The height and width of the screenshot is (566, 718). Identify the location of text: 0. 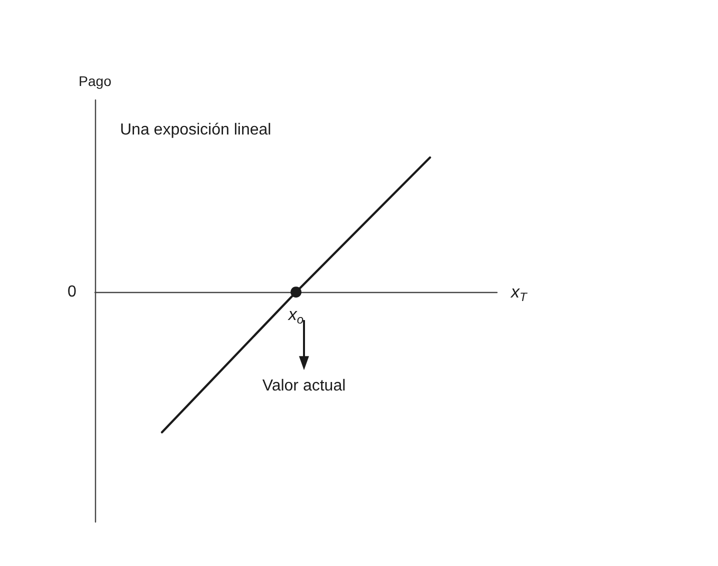
(72, 292).